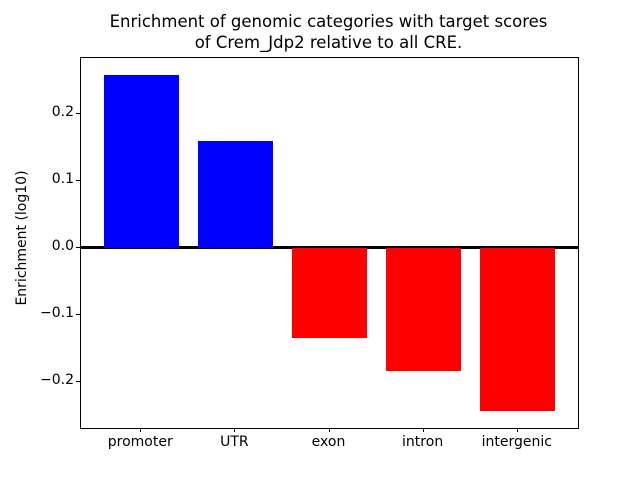 This screenshot has height=480, width=640. What do you see at coordinates (423, 309) in the screenshot?
I see `bar-intron` at bounding box center [423, 309].